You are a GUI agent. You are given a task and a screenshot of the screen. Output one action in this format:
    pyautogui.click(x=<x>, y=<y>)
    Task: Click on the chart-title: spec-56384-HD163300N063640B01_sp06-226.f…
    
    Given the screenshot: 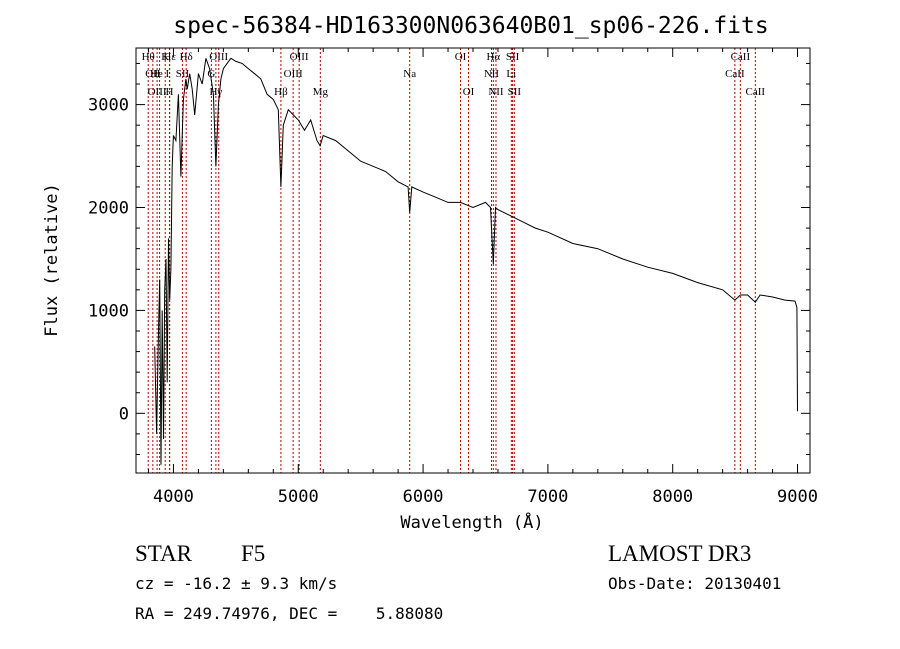 What is the action you would take?
    pyautogui.click(x=470, y=26)
    